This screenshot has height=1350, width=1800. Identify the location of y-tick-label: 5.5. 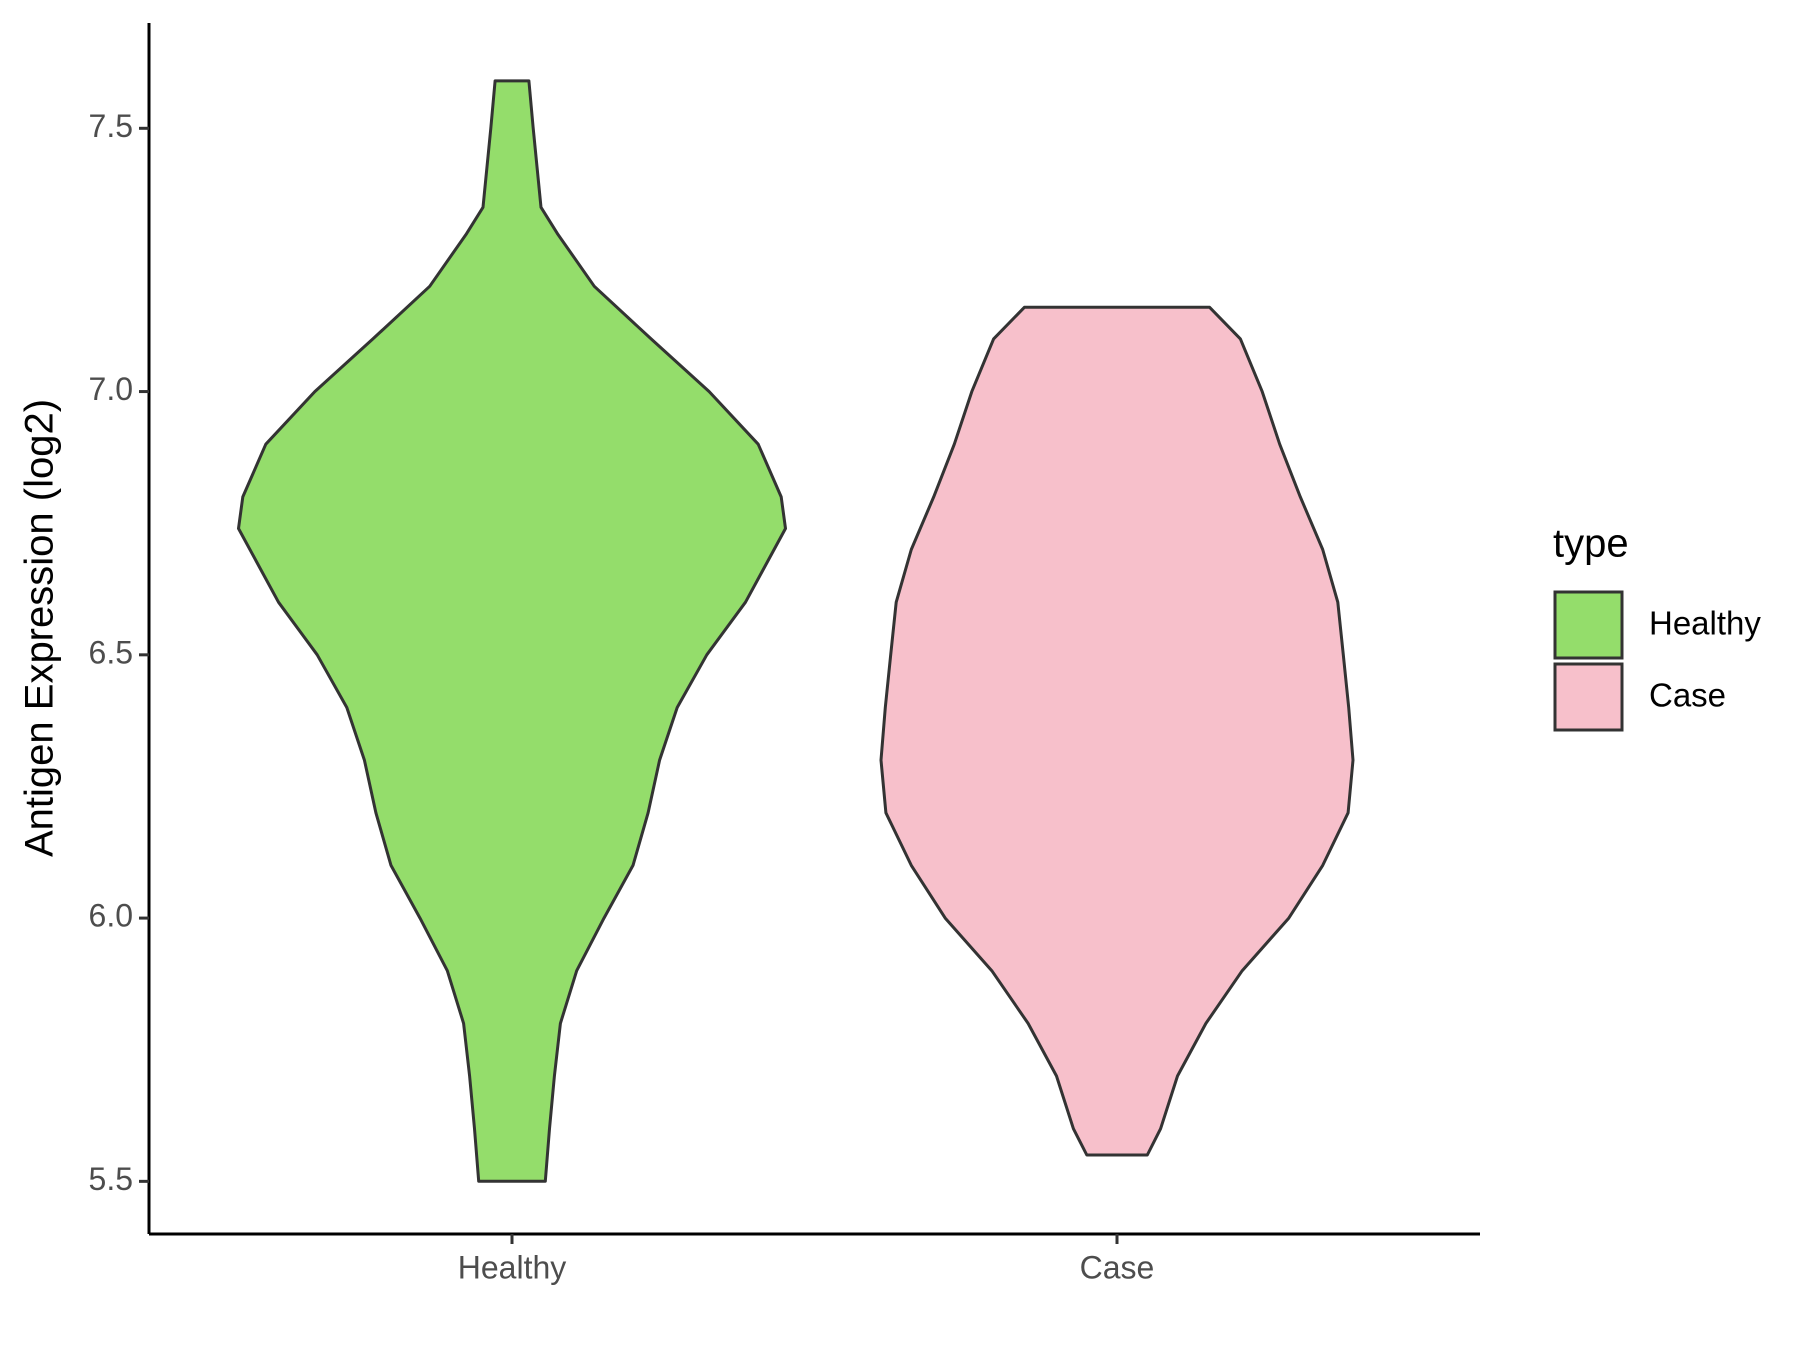
(111, 1179).